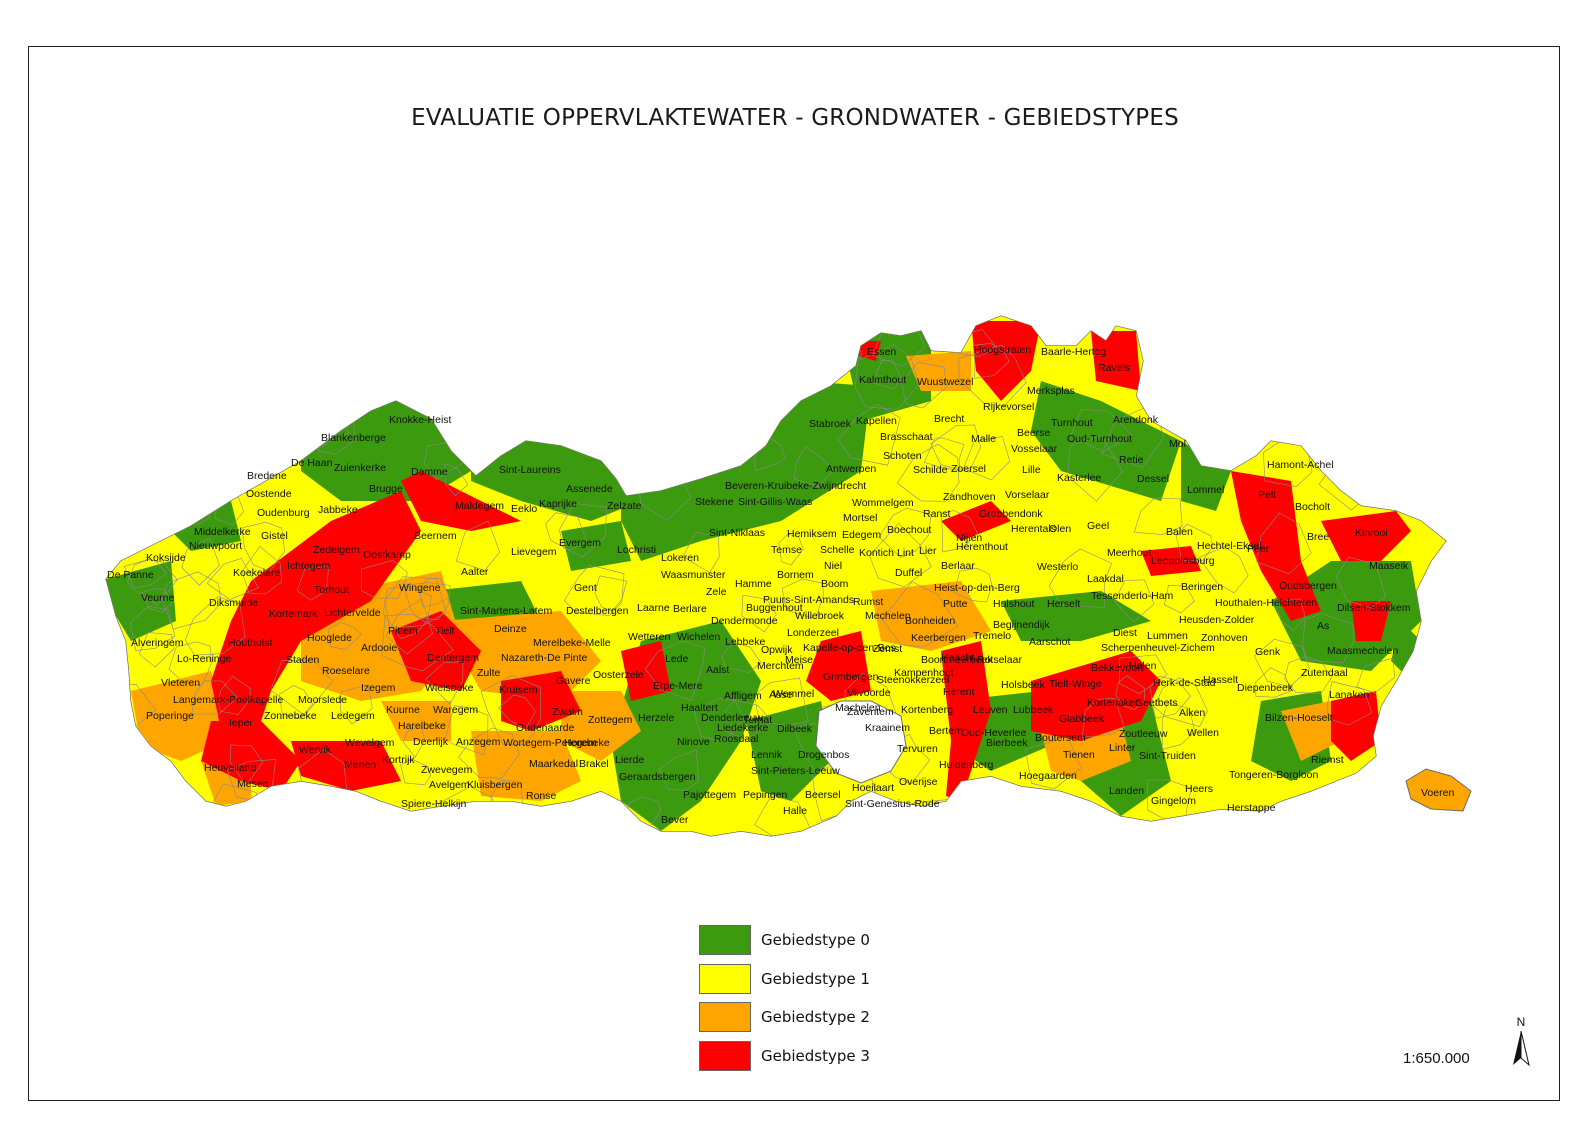  Describe the element at coordinates (475, 572) in the screenshot. I see `municipality-label: Aalter` at that location.